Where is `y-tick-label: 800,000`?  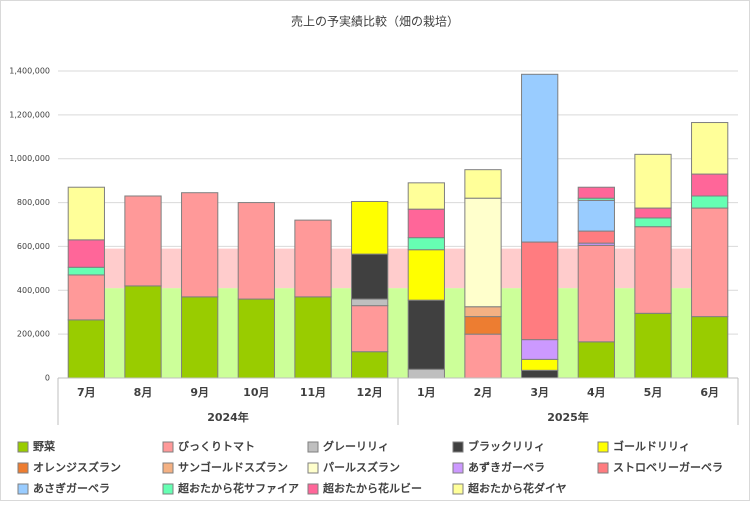 y-tick-label: 800,000 is located at coordinates (33, 202).